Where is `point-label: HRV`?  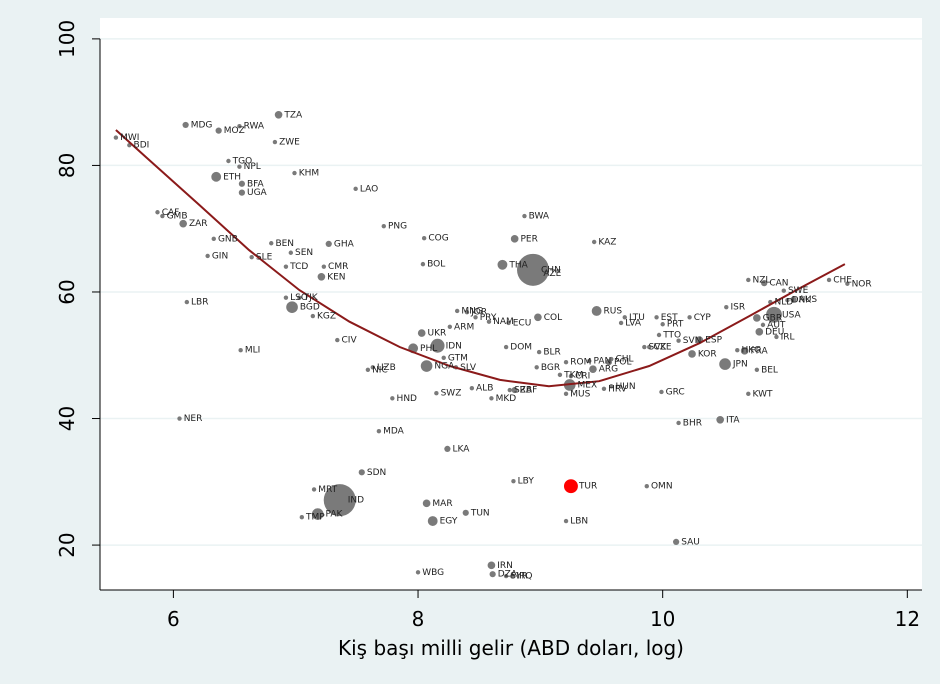 point-label: HRV is located at coordinates (618, 389).